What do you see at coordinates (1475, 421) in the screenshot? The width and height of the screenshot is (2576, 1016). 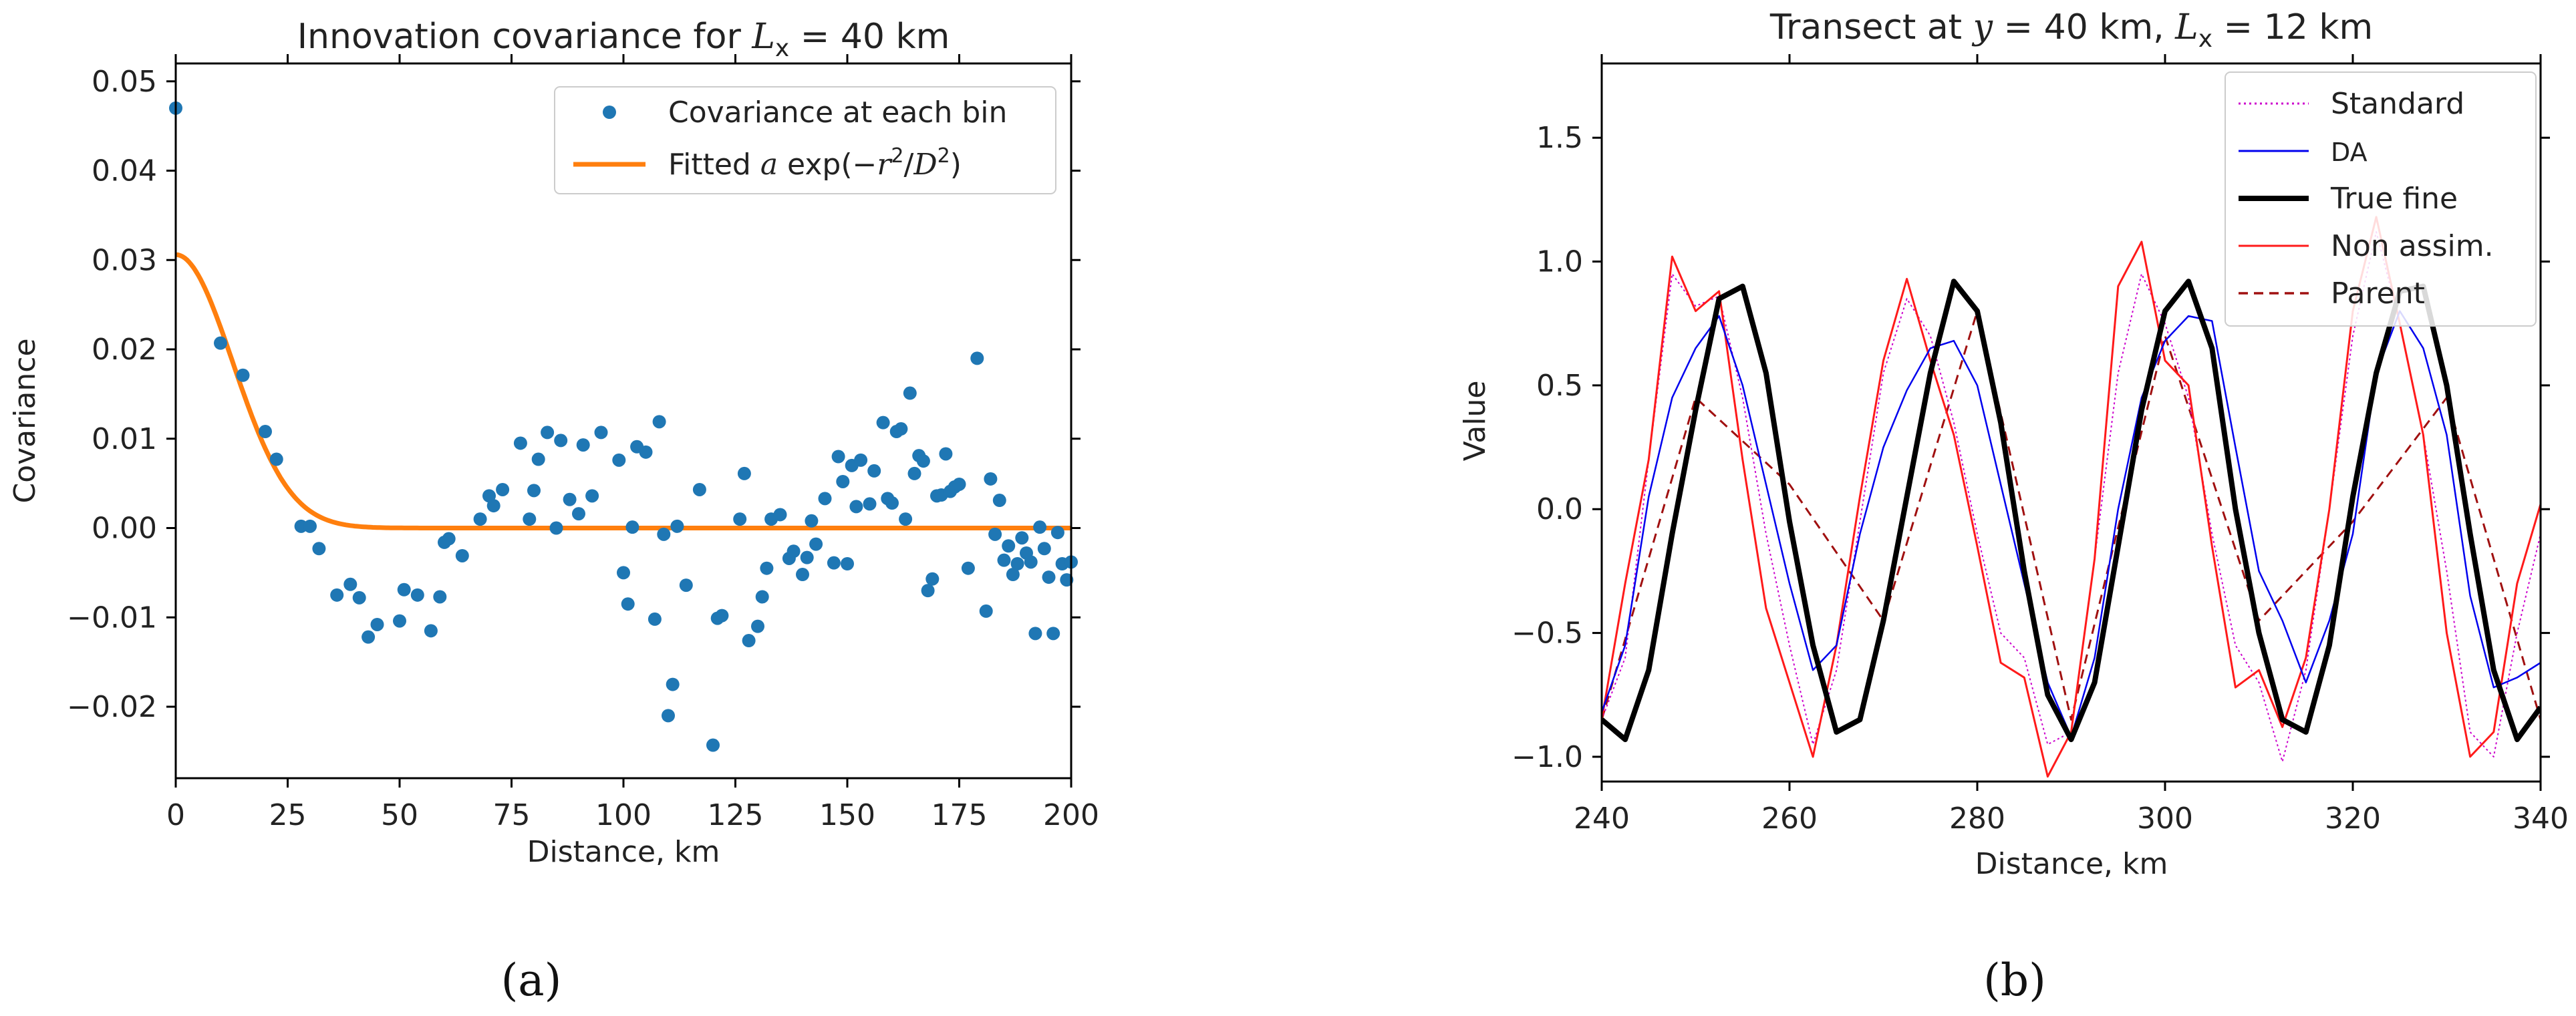 I see `panel-b-y-axis-label: Value` at bounding box center [1475, 421].